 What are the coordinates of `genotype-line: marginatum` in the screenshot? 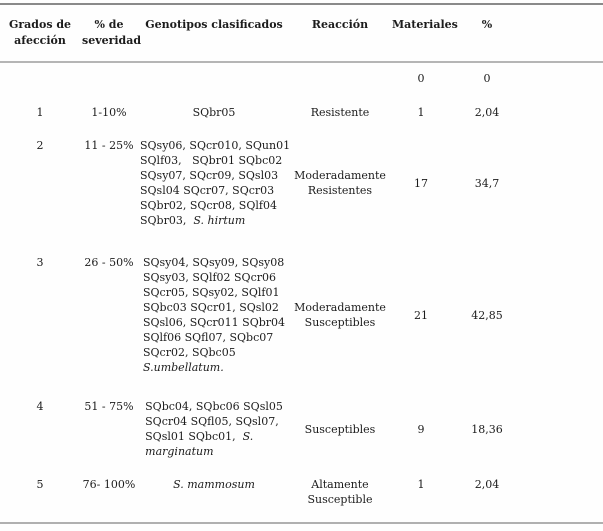 It's located at (179, 451).